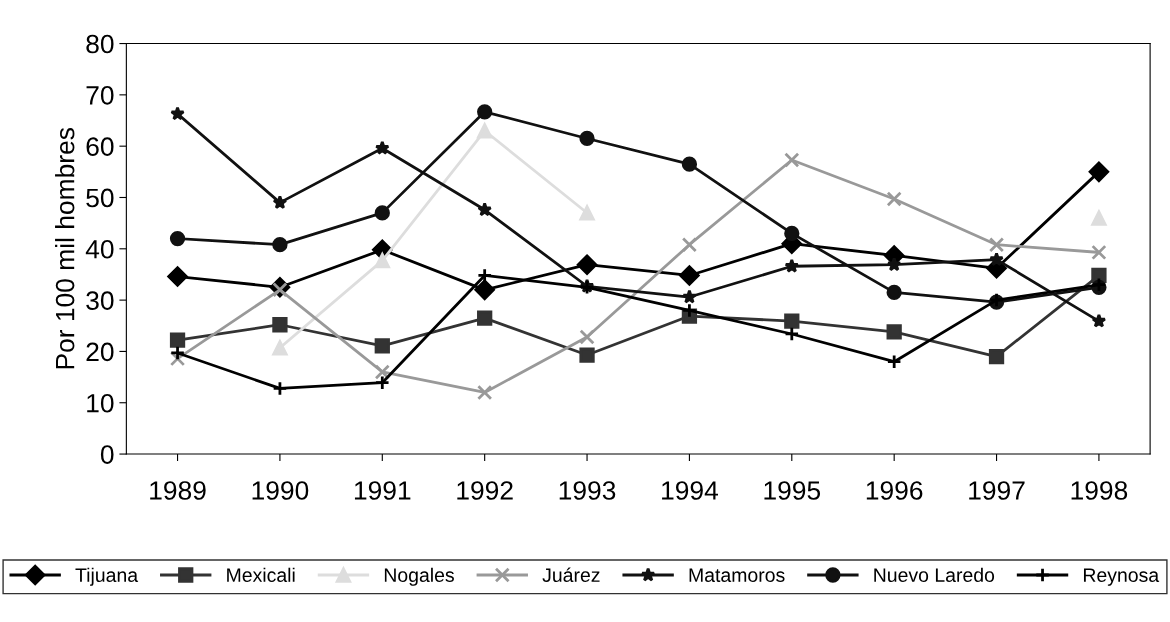  I want to click on x-tick-label: 1992, so click(485, 490).